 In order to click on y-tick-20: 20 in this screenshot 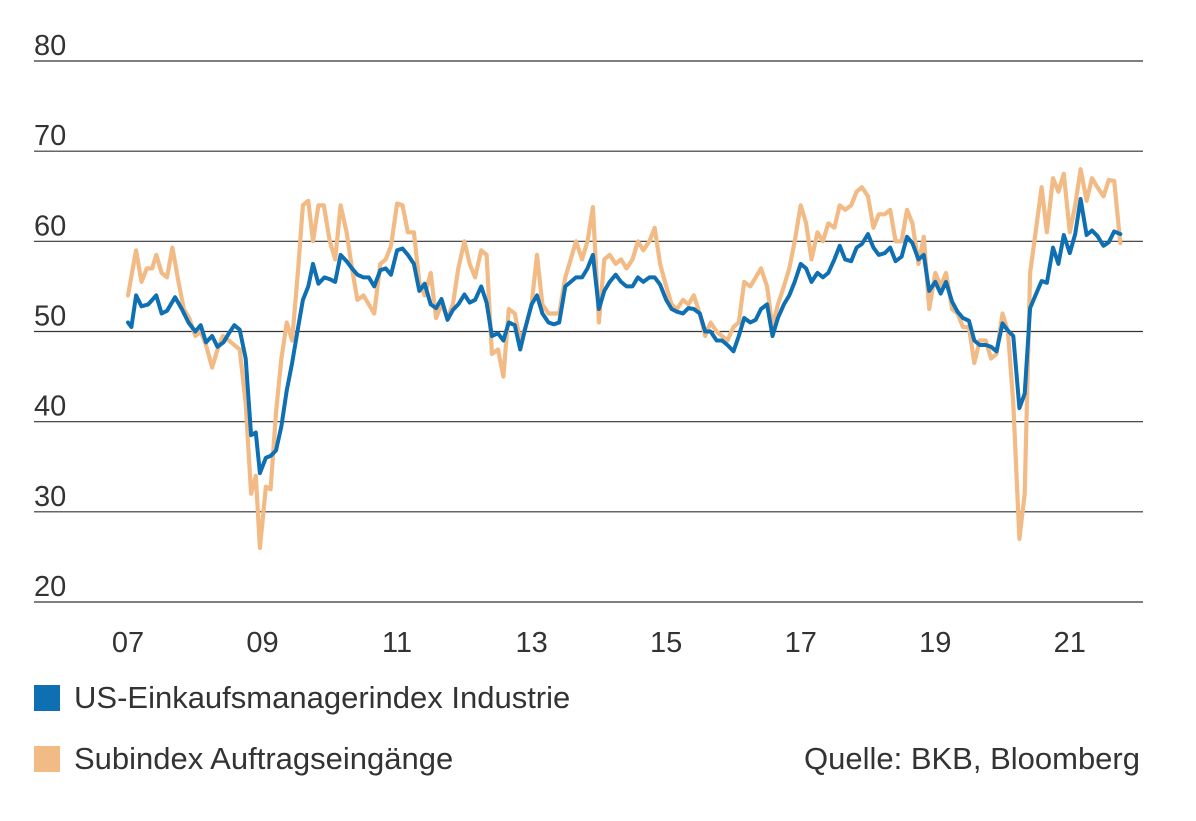, I will do `click(50, 587)`.